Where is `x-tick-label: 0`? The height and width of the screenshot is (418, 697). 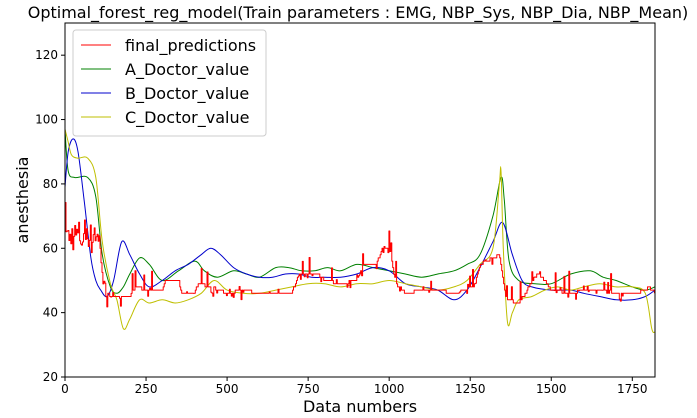 x-tick-label: 0 is located at coordinates (65, 389).